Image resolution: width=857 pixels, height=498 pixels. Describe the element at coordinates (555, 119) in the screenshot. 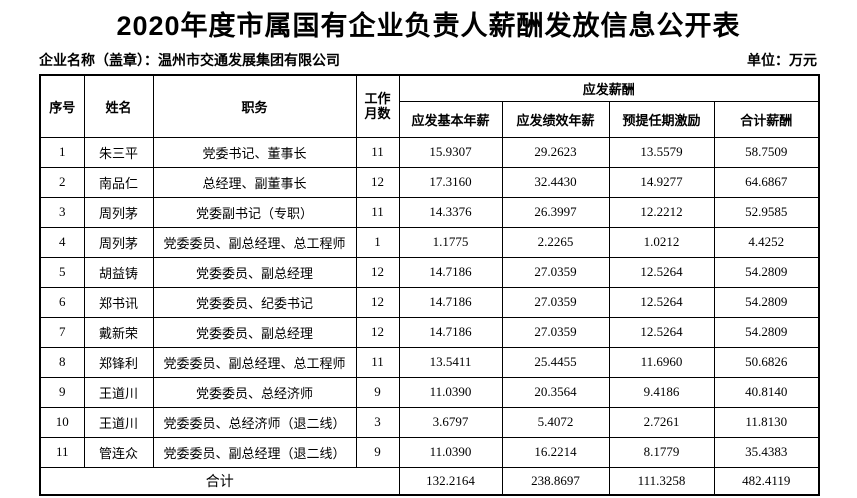

I see `header-performance-salary: 应发绩效年薪` at that location.